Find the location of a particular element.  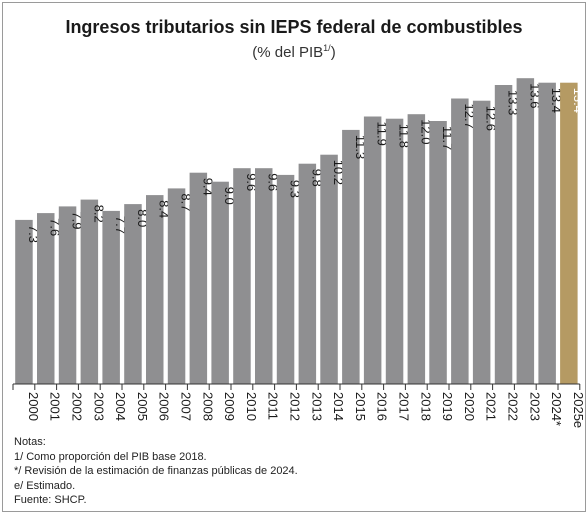

bar-2013 is located at coordinates (307, 273).